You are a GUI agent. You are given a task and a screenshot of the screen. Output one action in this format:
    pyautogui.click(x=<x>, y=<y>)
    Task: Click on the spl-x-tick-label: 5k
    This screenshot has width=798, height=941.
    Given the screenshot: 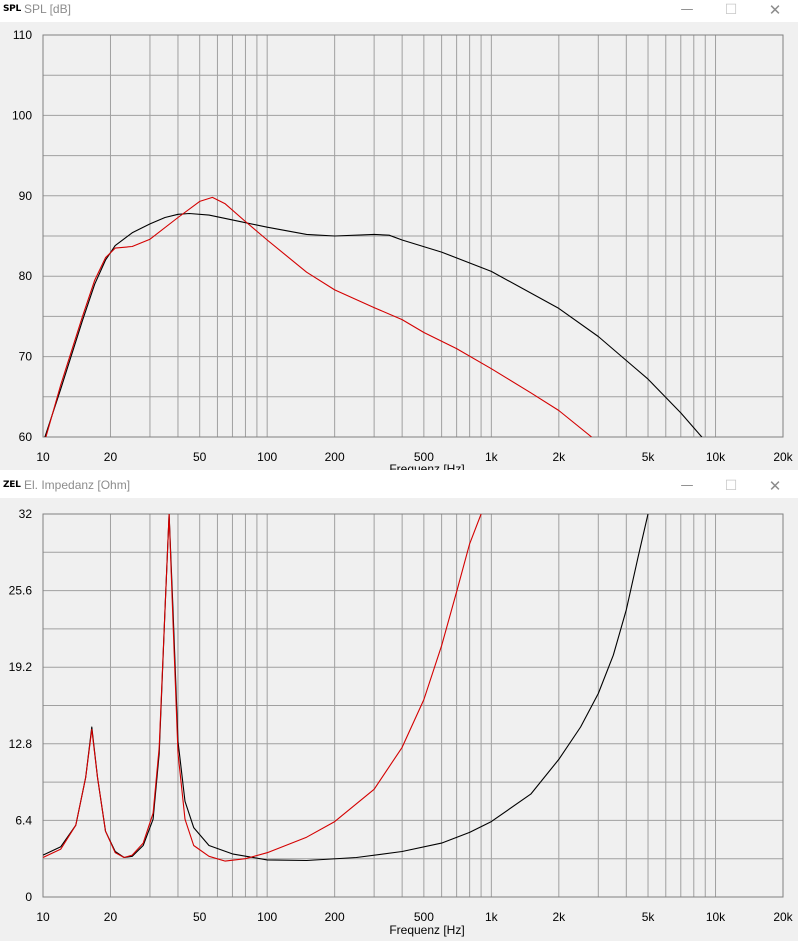 What is the action you would take?
    pyautogui.click(x=649, y=457)
    